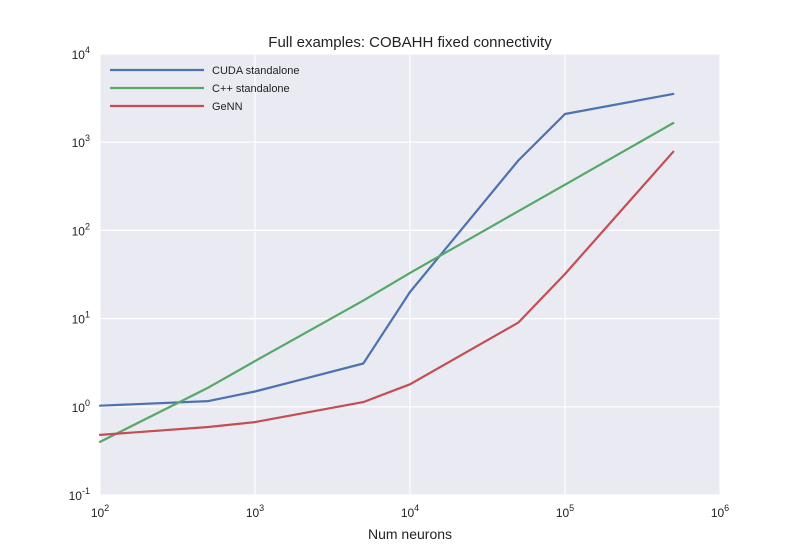 The width and height of the screenshot is (800, 550). What do you see at coordinates (255, 511) in the screenshot?
I see `x-tick-label: 10³` at bounding box center [255, 511].